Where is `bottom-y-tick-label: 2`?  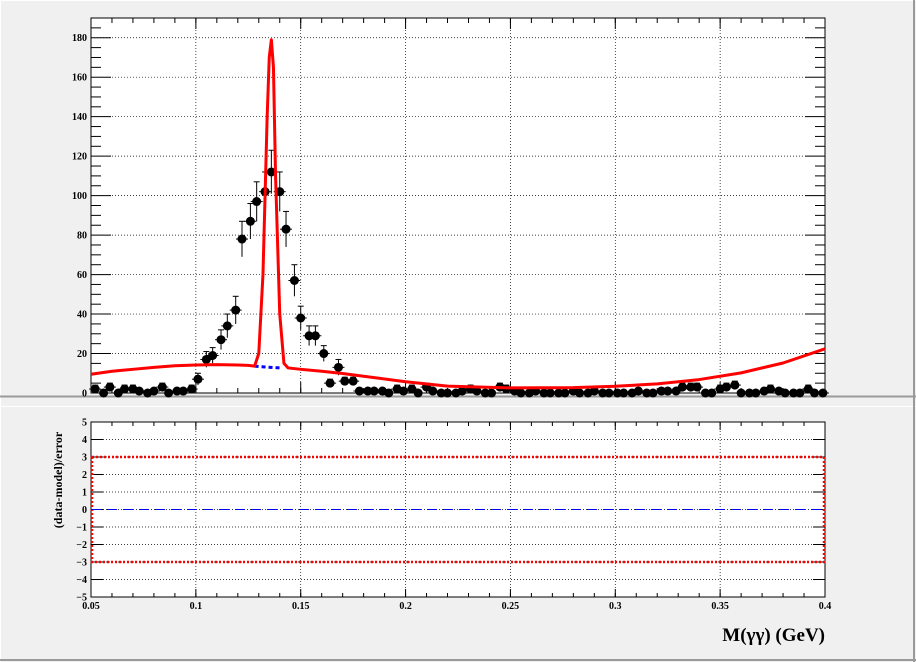
bottom-y-tick-label: 2 is located at coordinates (84, 475).